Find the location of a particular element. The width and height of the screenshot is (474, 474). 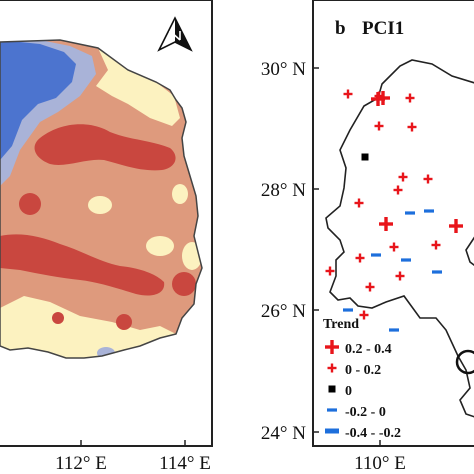

y-tick-label: 26° N is located at coordinates (283, 311).